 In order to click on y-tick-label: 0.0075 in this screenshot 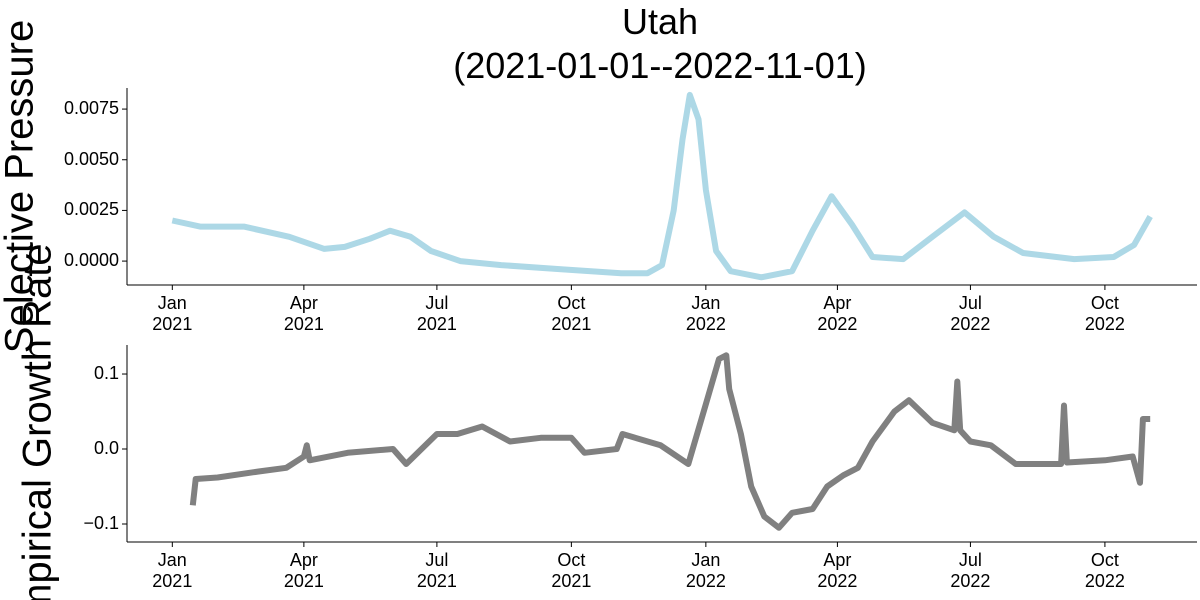, I will do `click(91, 108)`.